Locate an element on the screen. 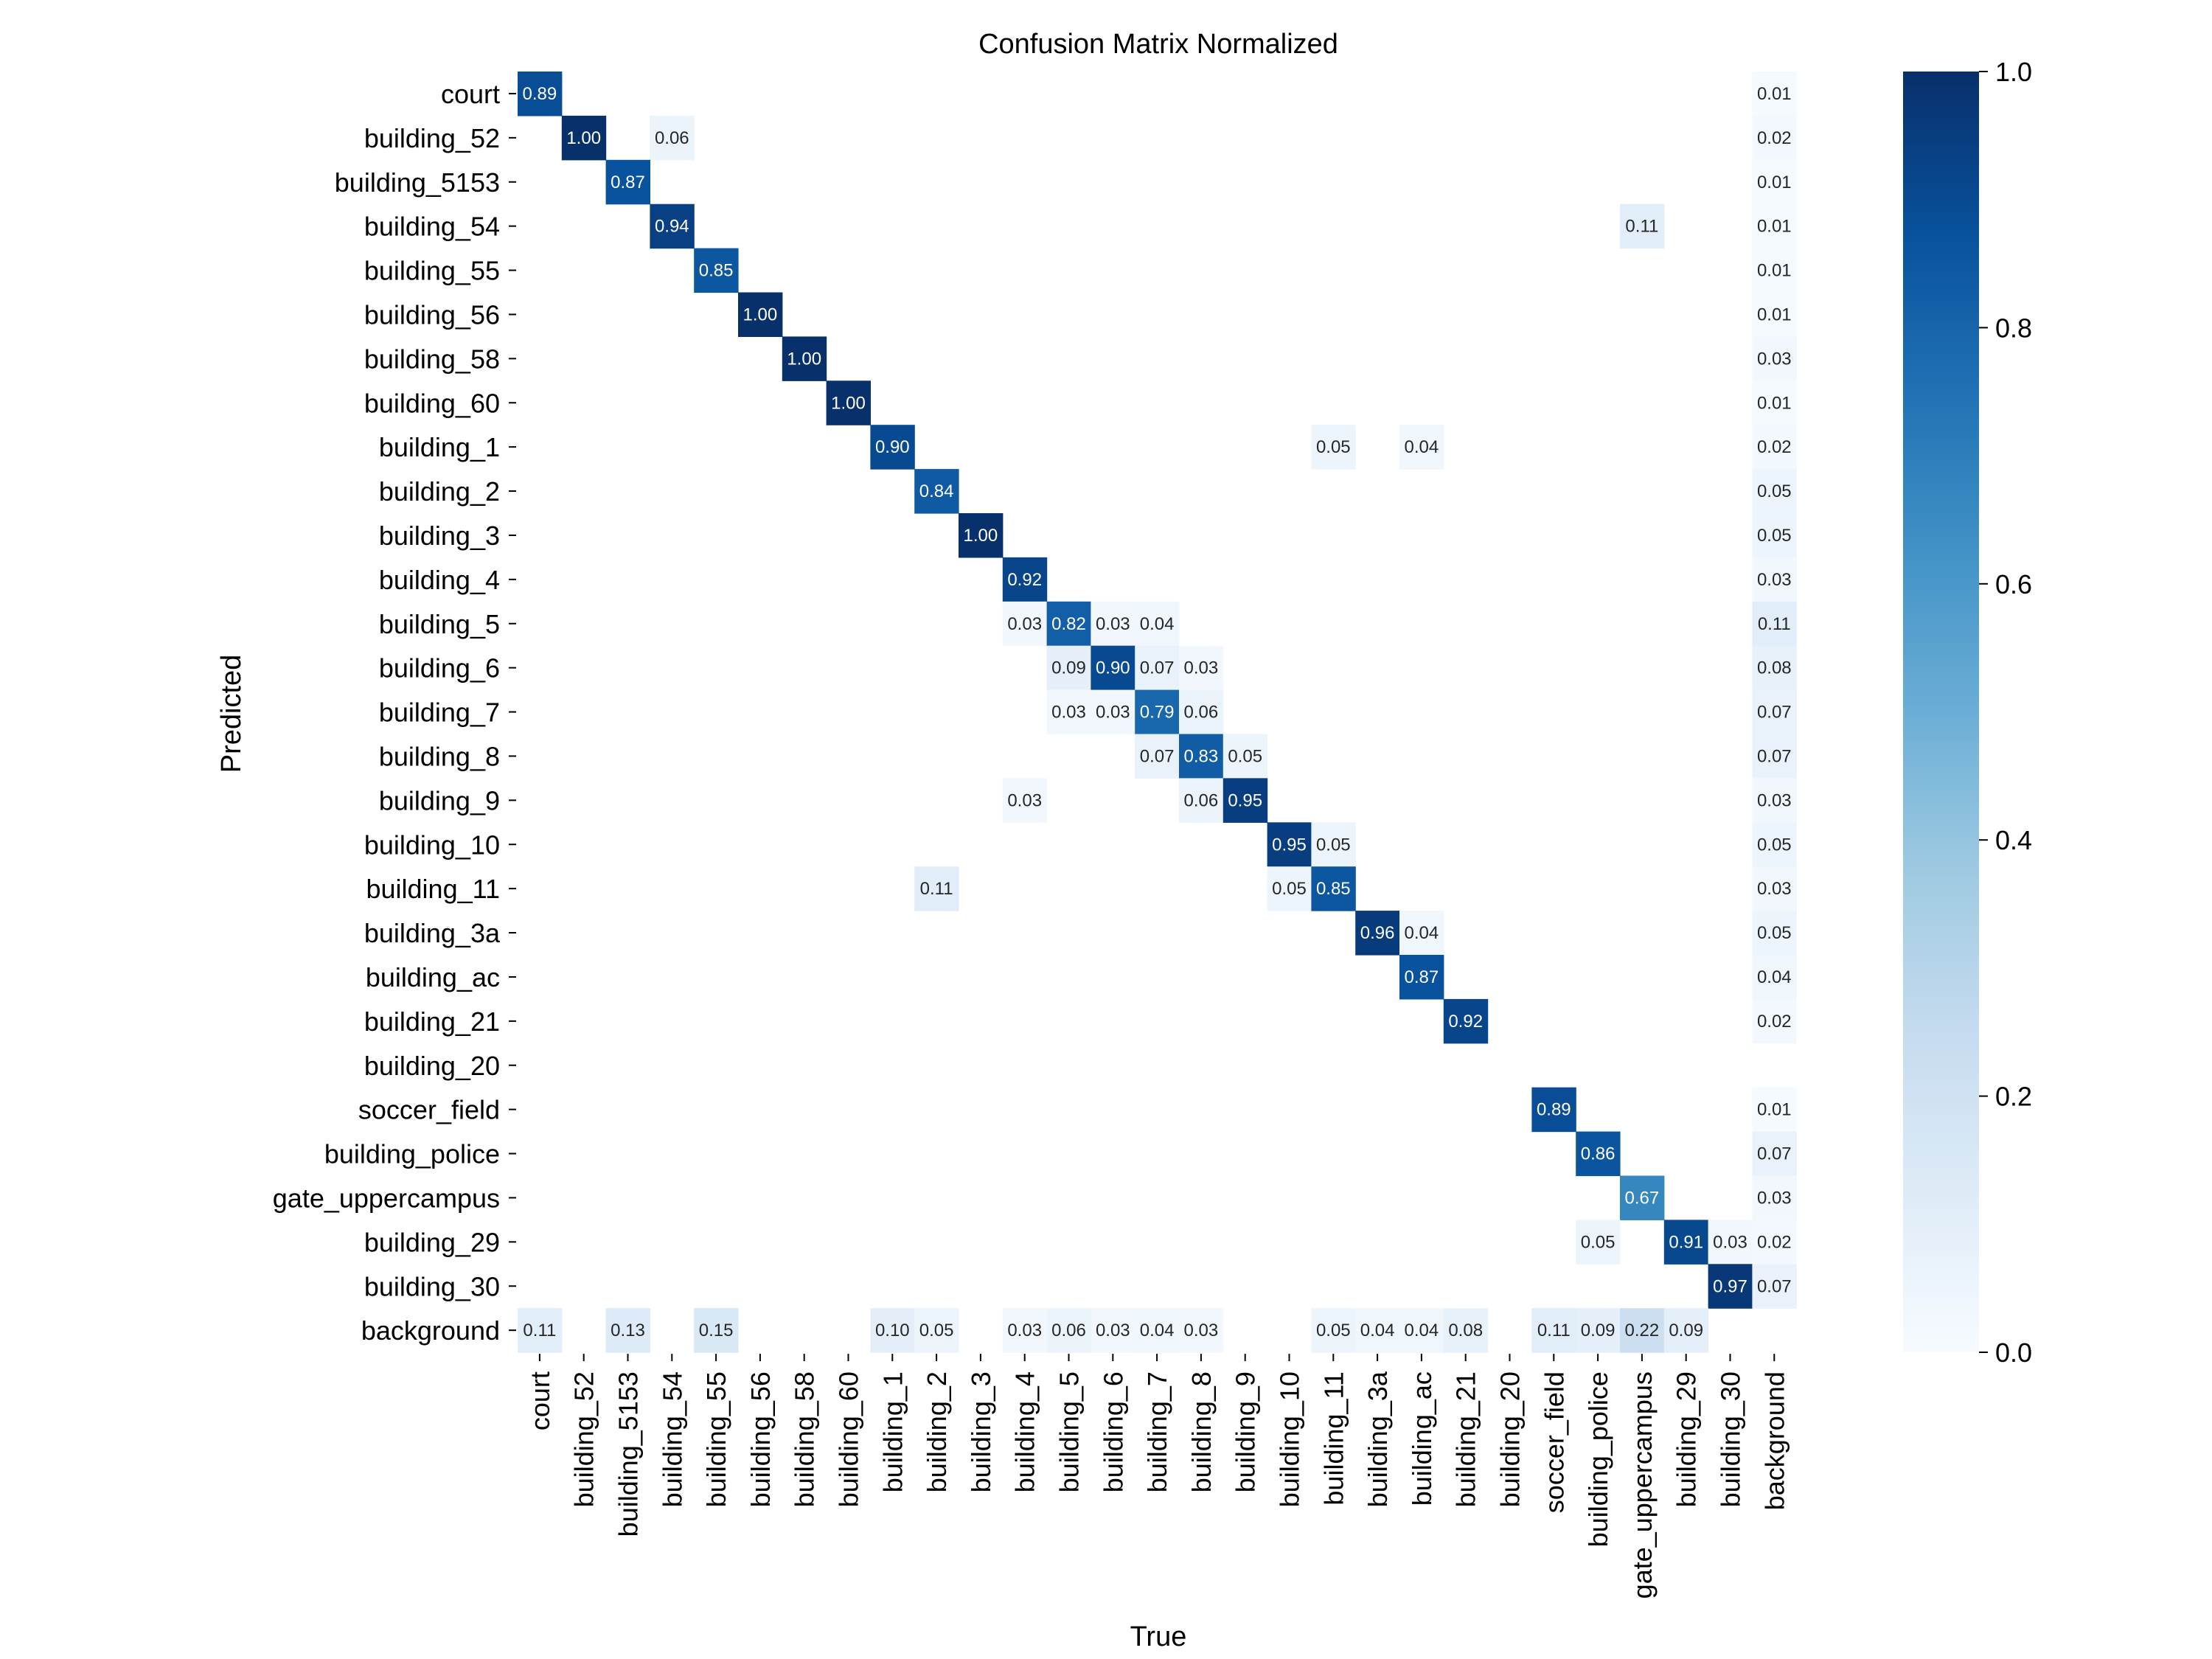 Image resolution: width=2212 pixels, height=1659 pixels. cell-value-label: 0.02 is located at coordinates (1774, 1242).